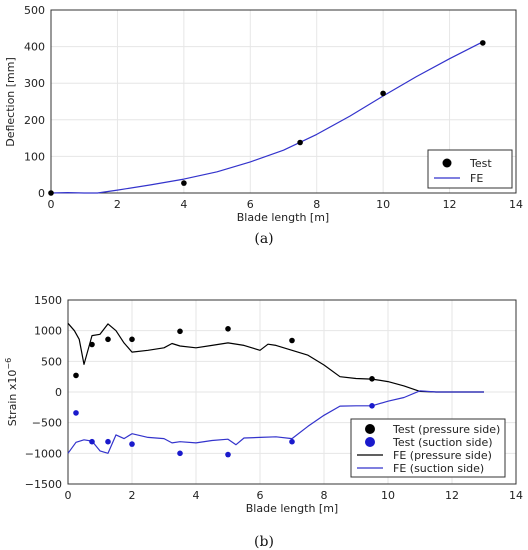 The width and height of the screenshot is (528, 550). Describe the element at coordinates (476, 178) in the screenshot. I see `legend-label-fe: FE` at that location.